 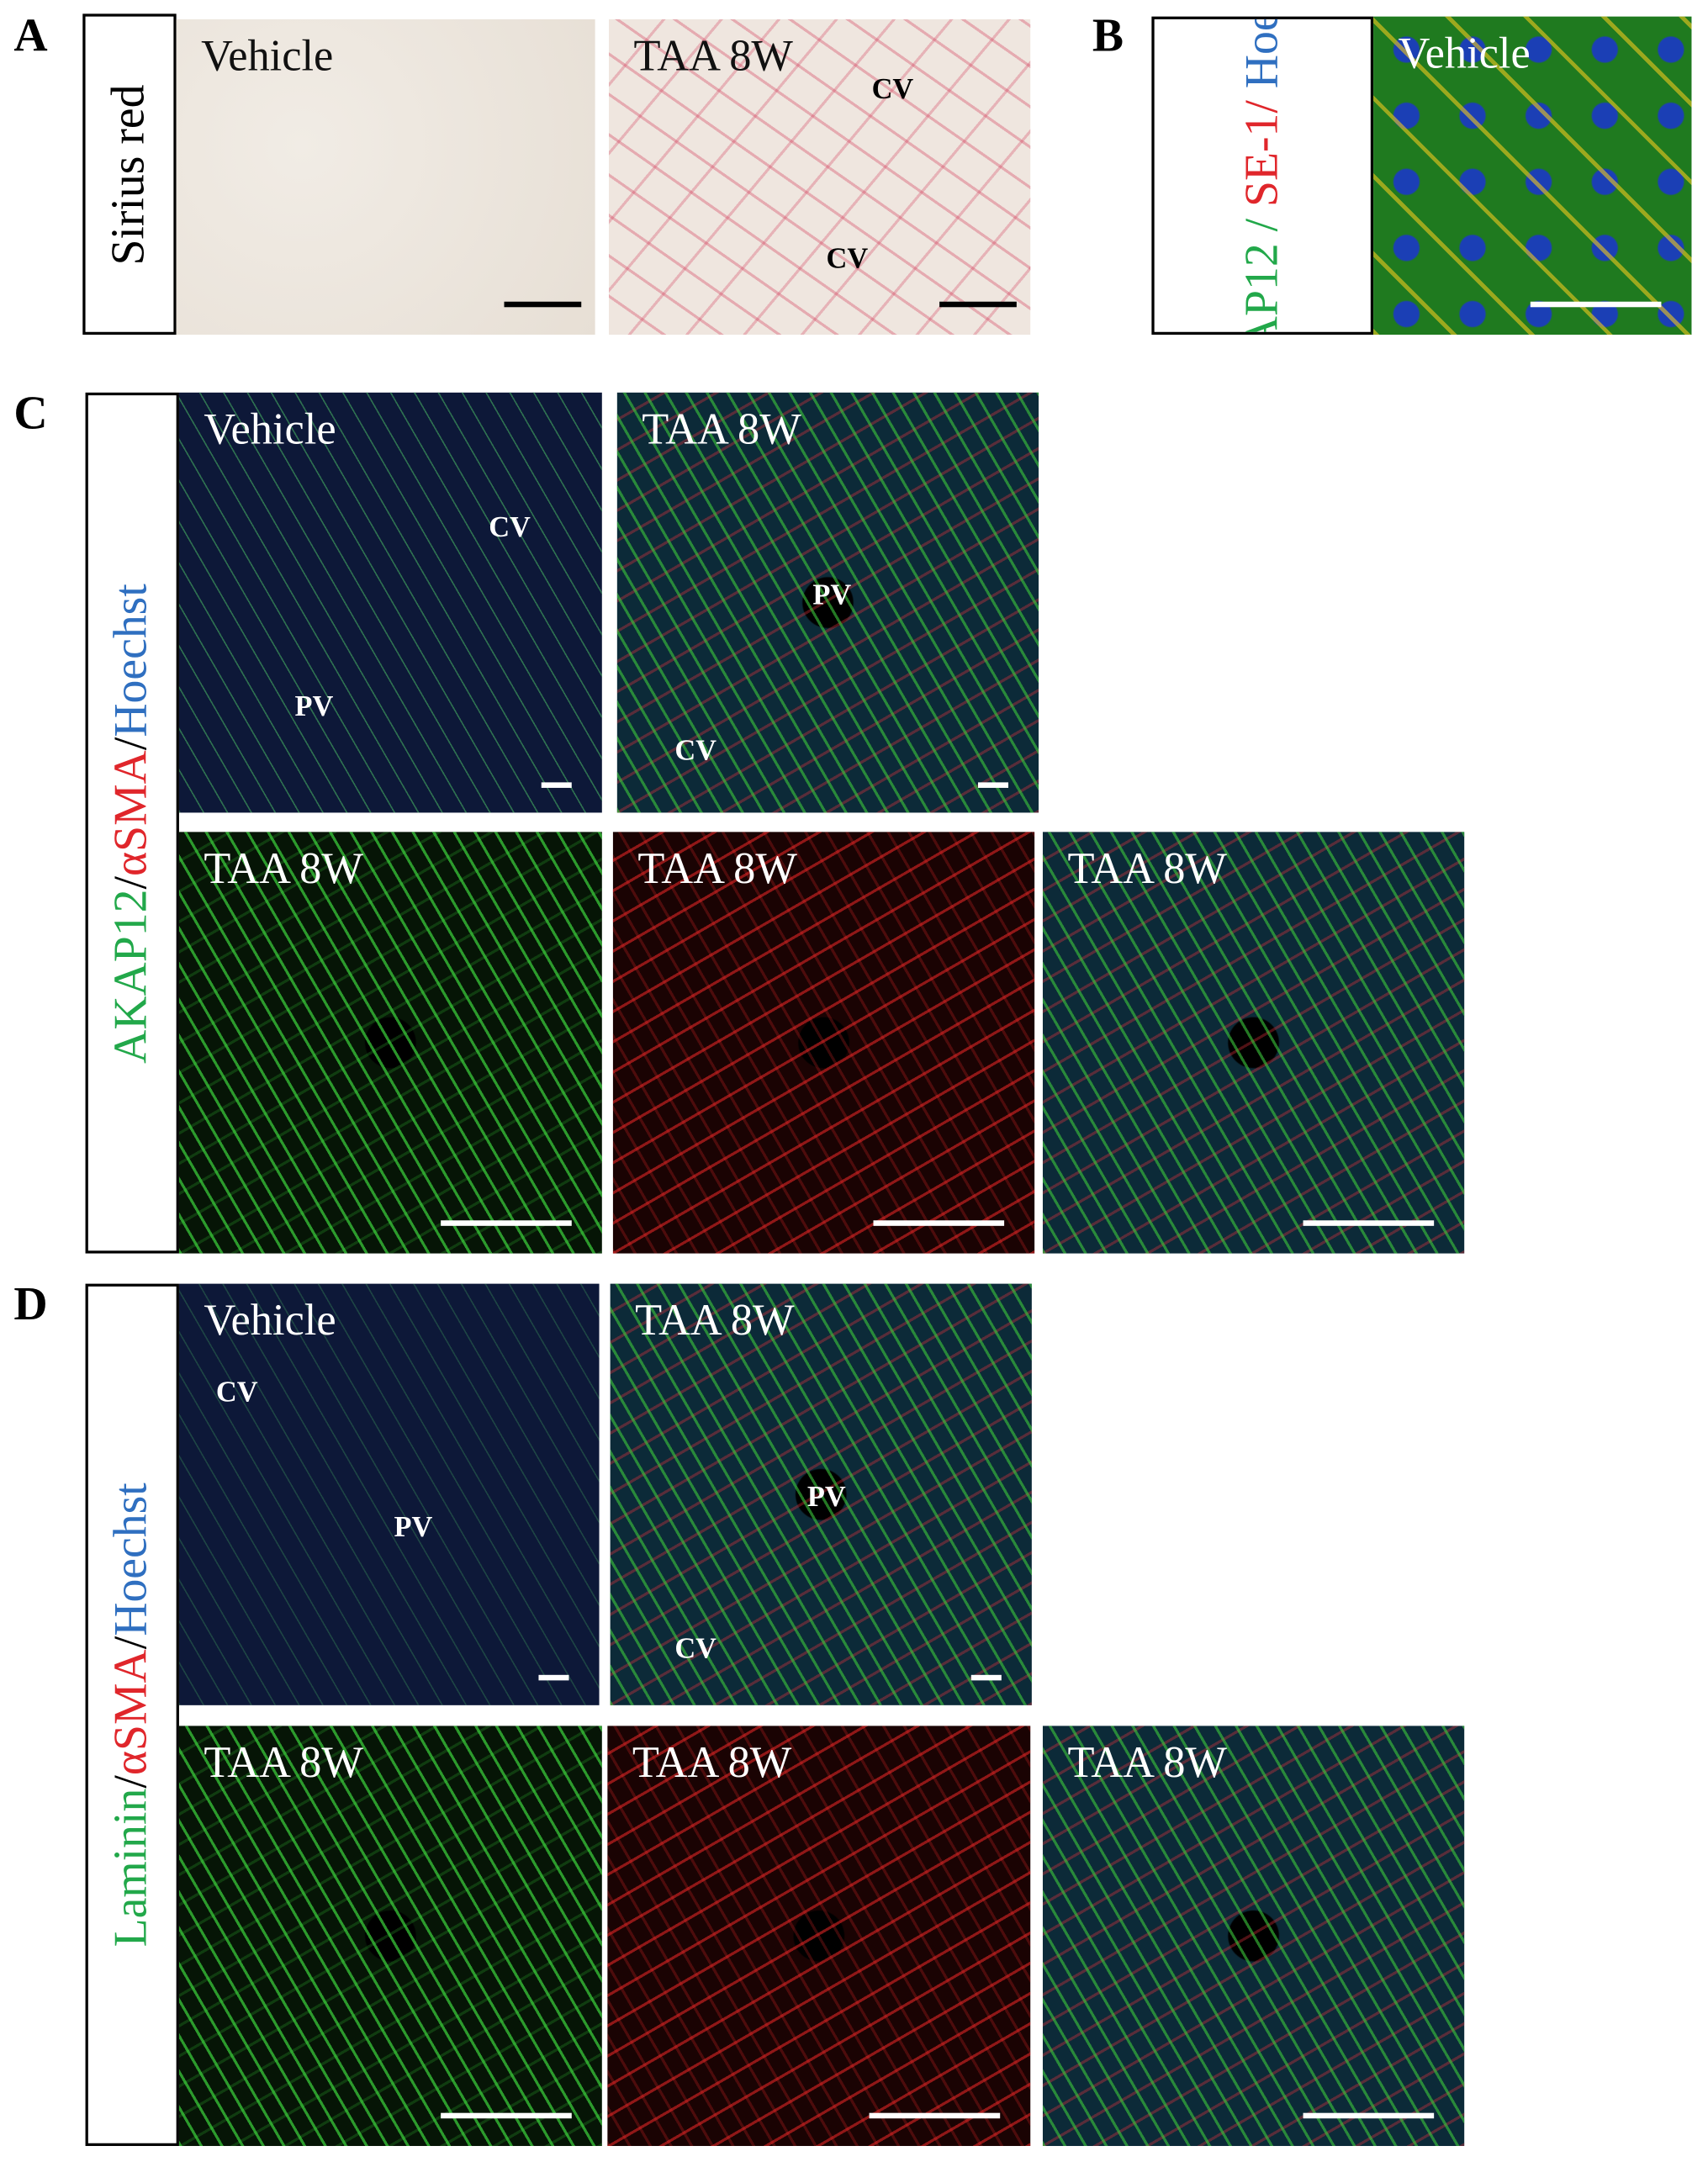 I want to click on panel-letter: C, so click(x=30, y=414).